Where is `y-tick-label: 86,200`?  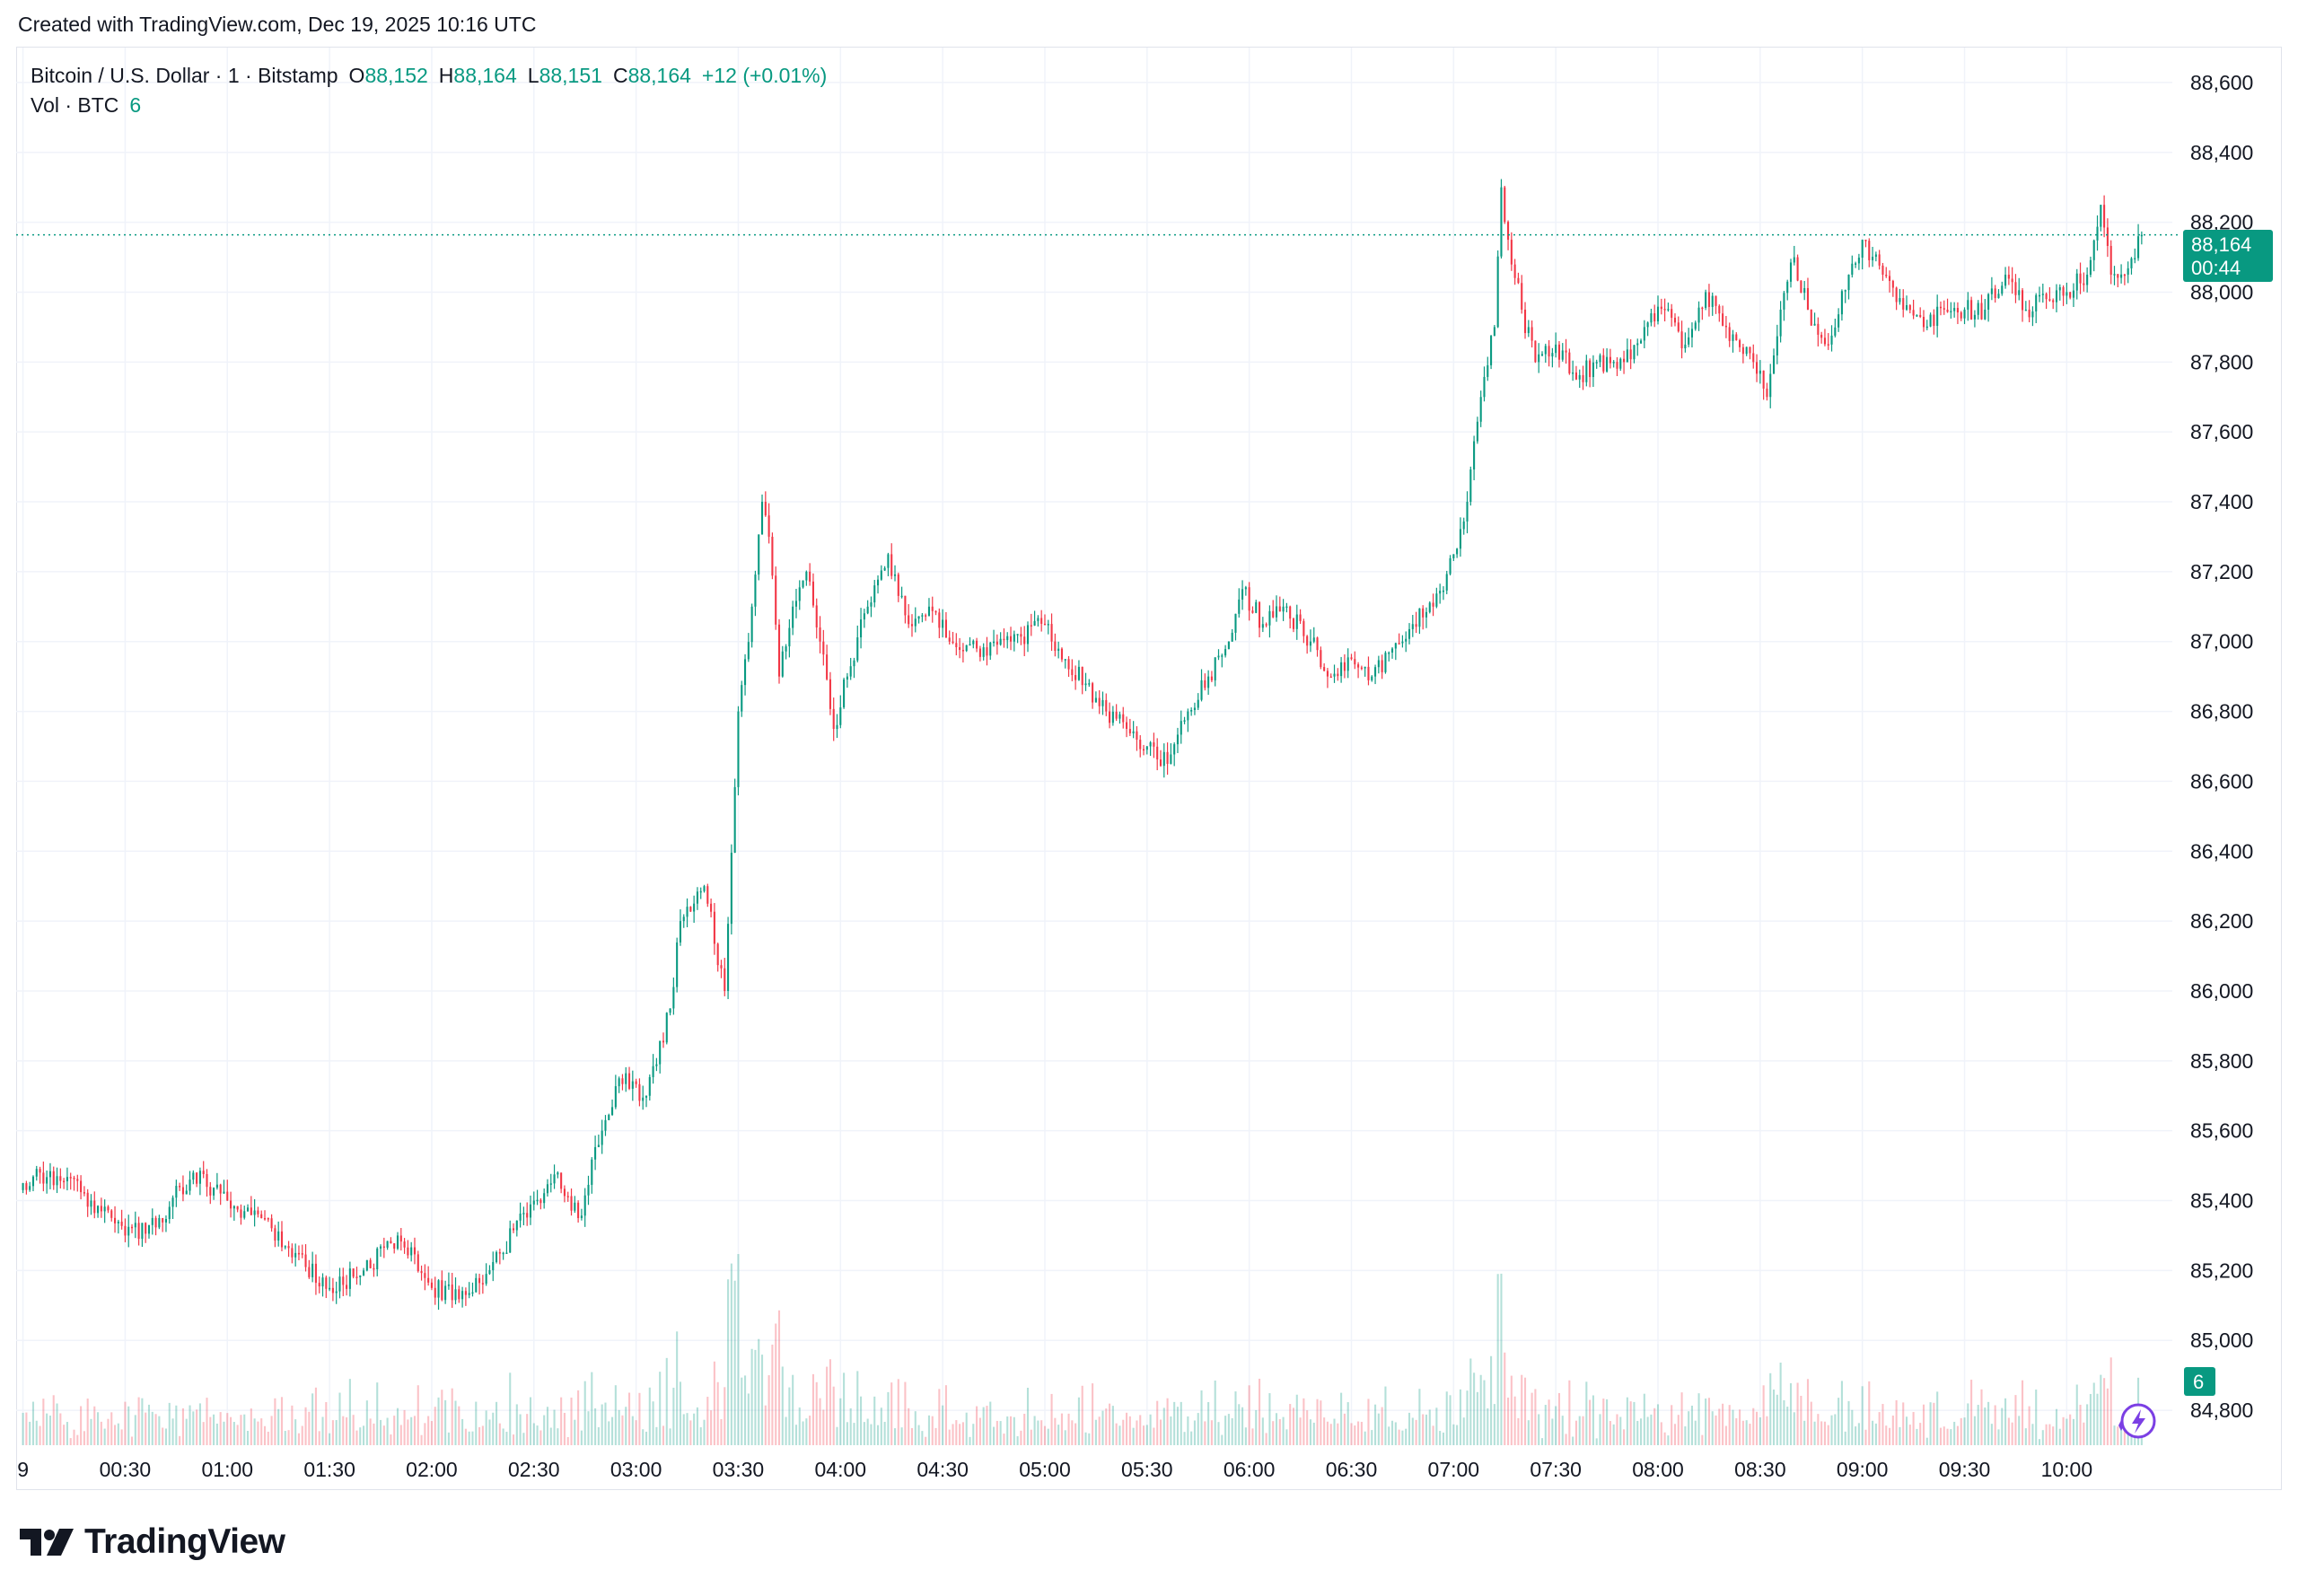
y-tick-label: 86,200 is located at coordinates (2221, 921).